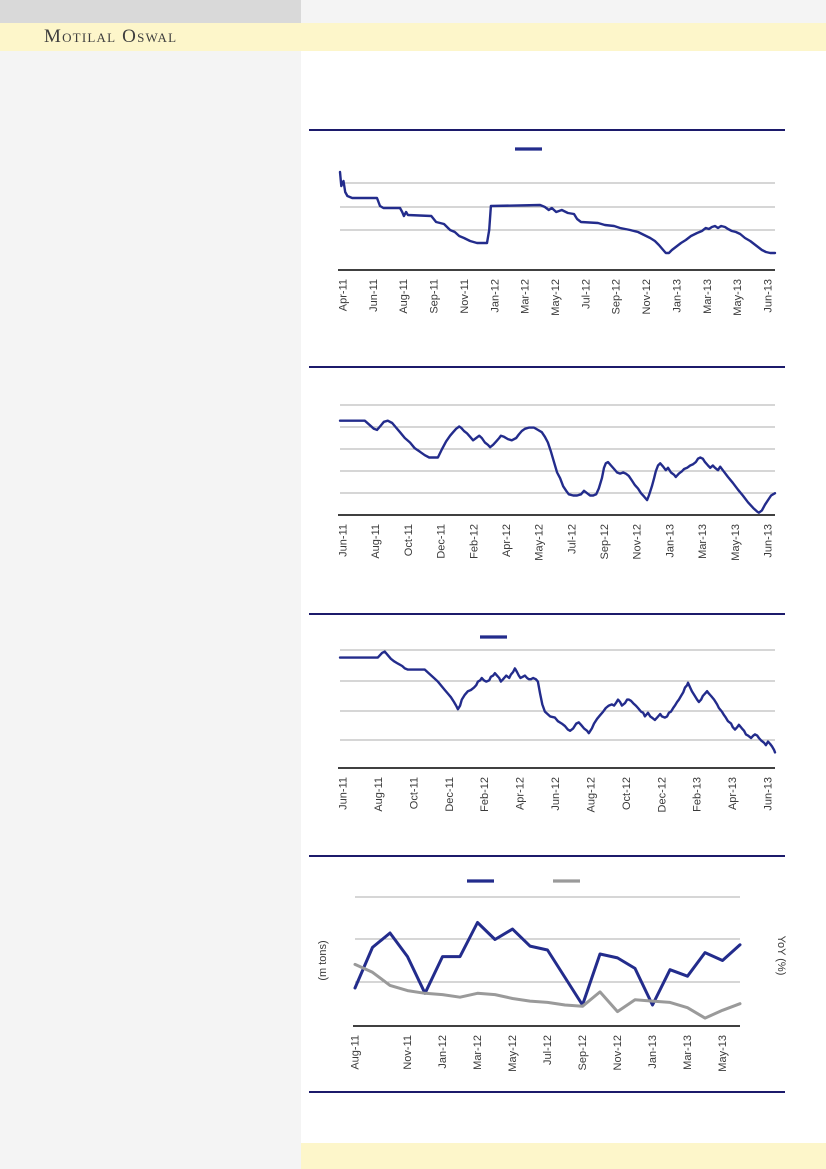 This screenshot has width=826, height=1169. What do you see at coordinates (563, 1156) in the screenshot?
I see `footer-band` at bounding box center [563, 1156].